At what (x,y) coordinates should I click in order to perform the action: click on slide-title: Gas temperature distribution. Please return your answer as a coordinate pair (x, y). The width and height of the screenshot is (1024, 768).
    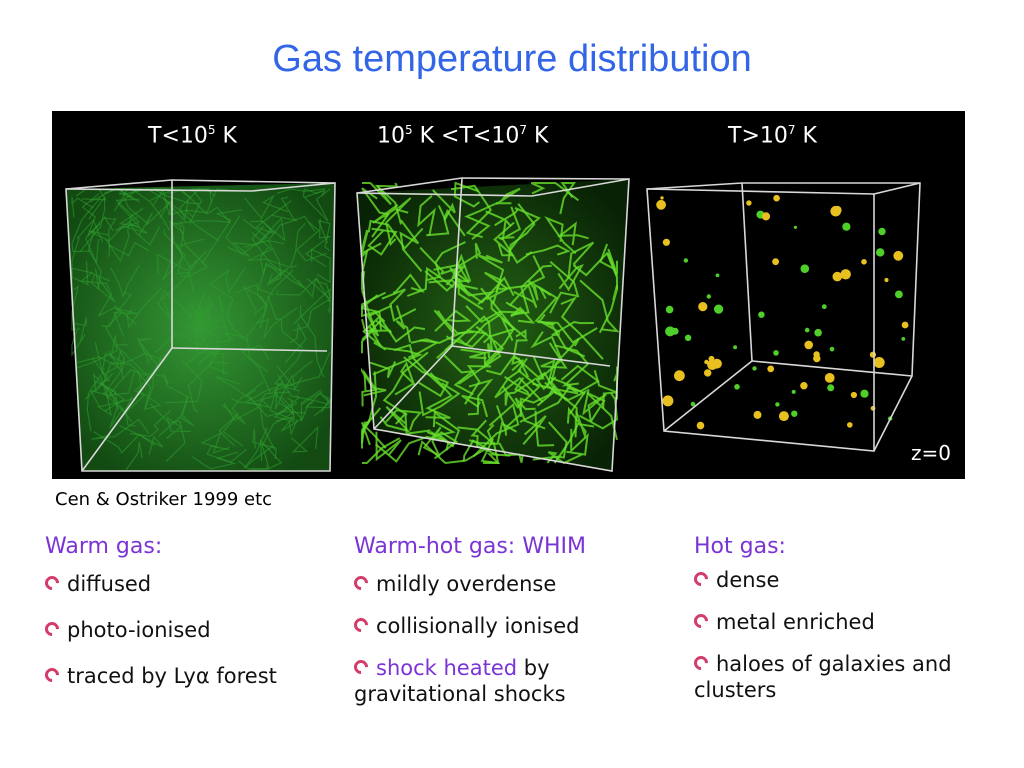
    Looking at the image, I should click on (512, 59).